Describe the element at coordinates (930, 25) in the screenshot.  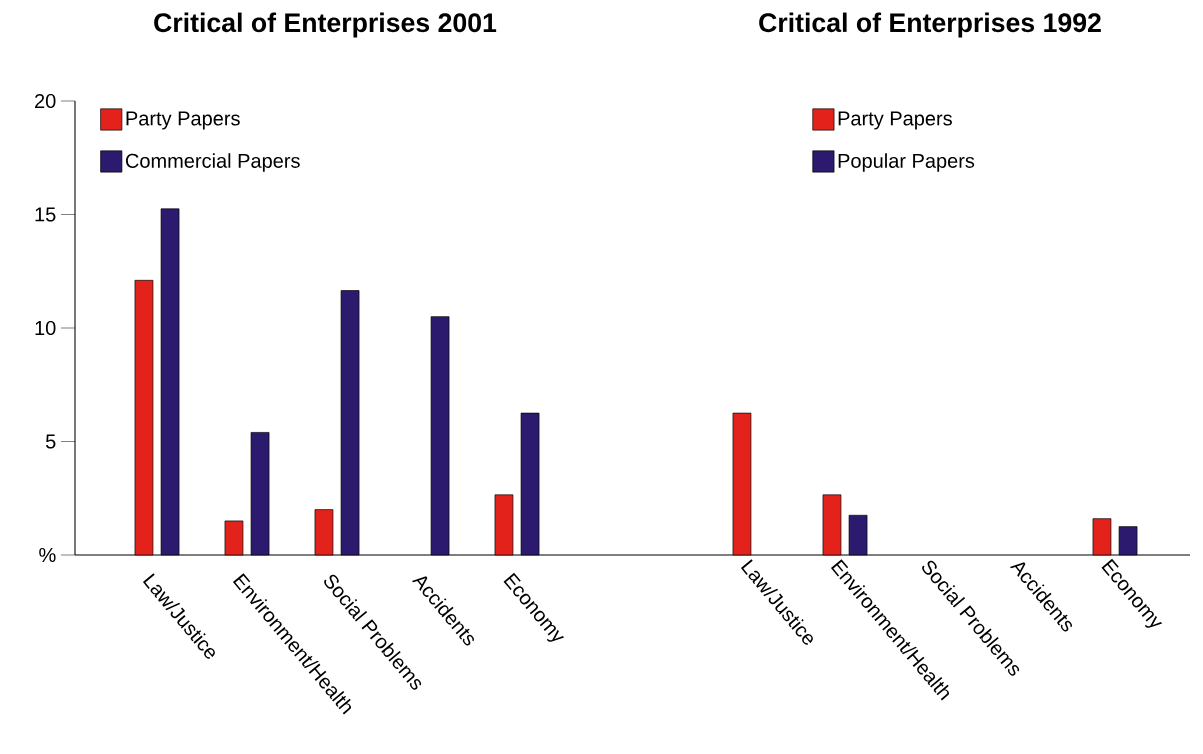
I see `chart-title: Critical of Enterprises 1992` at that location.